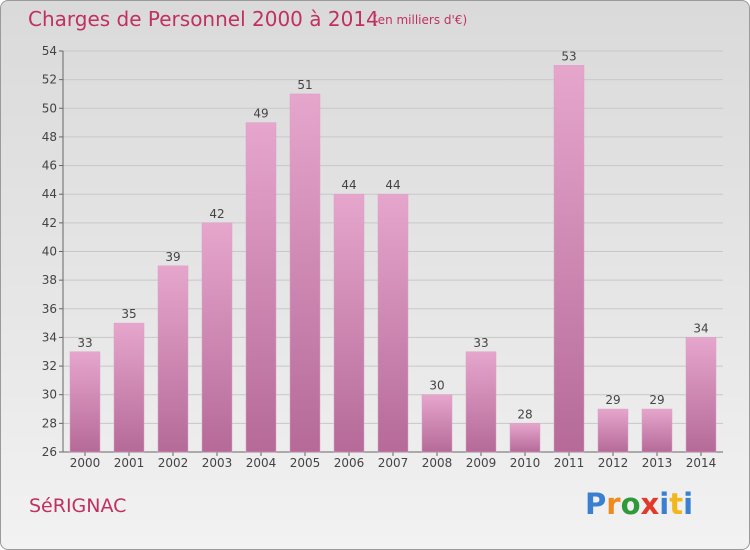 The width and height of the screenshot is (750, 550). What do you see at coordinates (49, 51) in the screenshot?
I see `y-tick-label: 54` at bounding box center [49, 51].